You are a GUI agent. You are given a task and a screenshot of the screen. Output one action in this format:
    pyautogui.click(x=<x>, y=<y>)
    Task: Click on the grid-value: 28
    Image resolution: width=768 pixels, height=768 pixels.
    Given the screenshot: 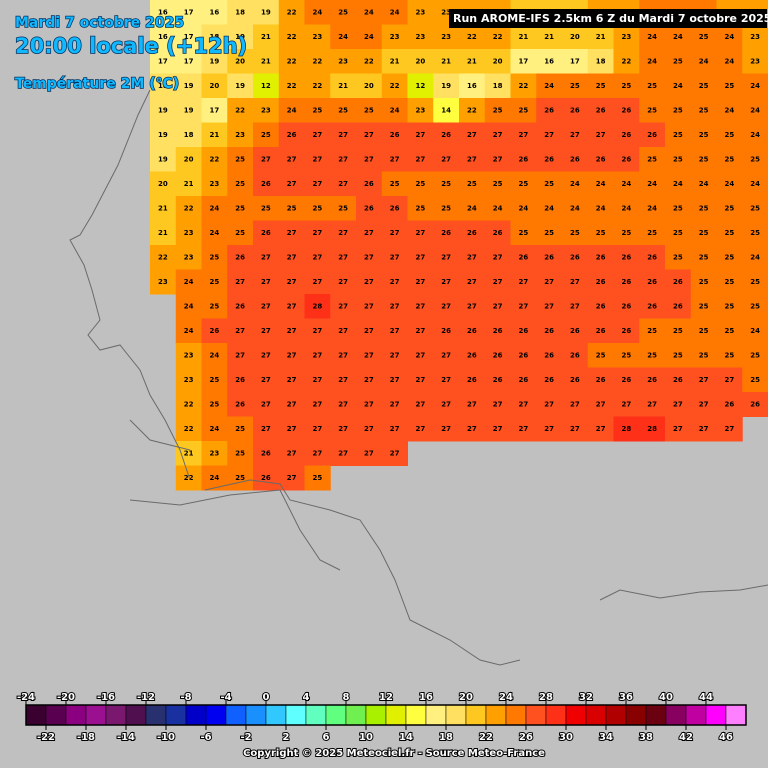 What is the action you would take?
    pyautogui.click(x=652, y=429)
    